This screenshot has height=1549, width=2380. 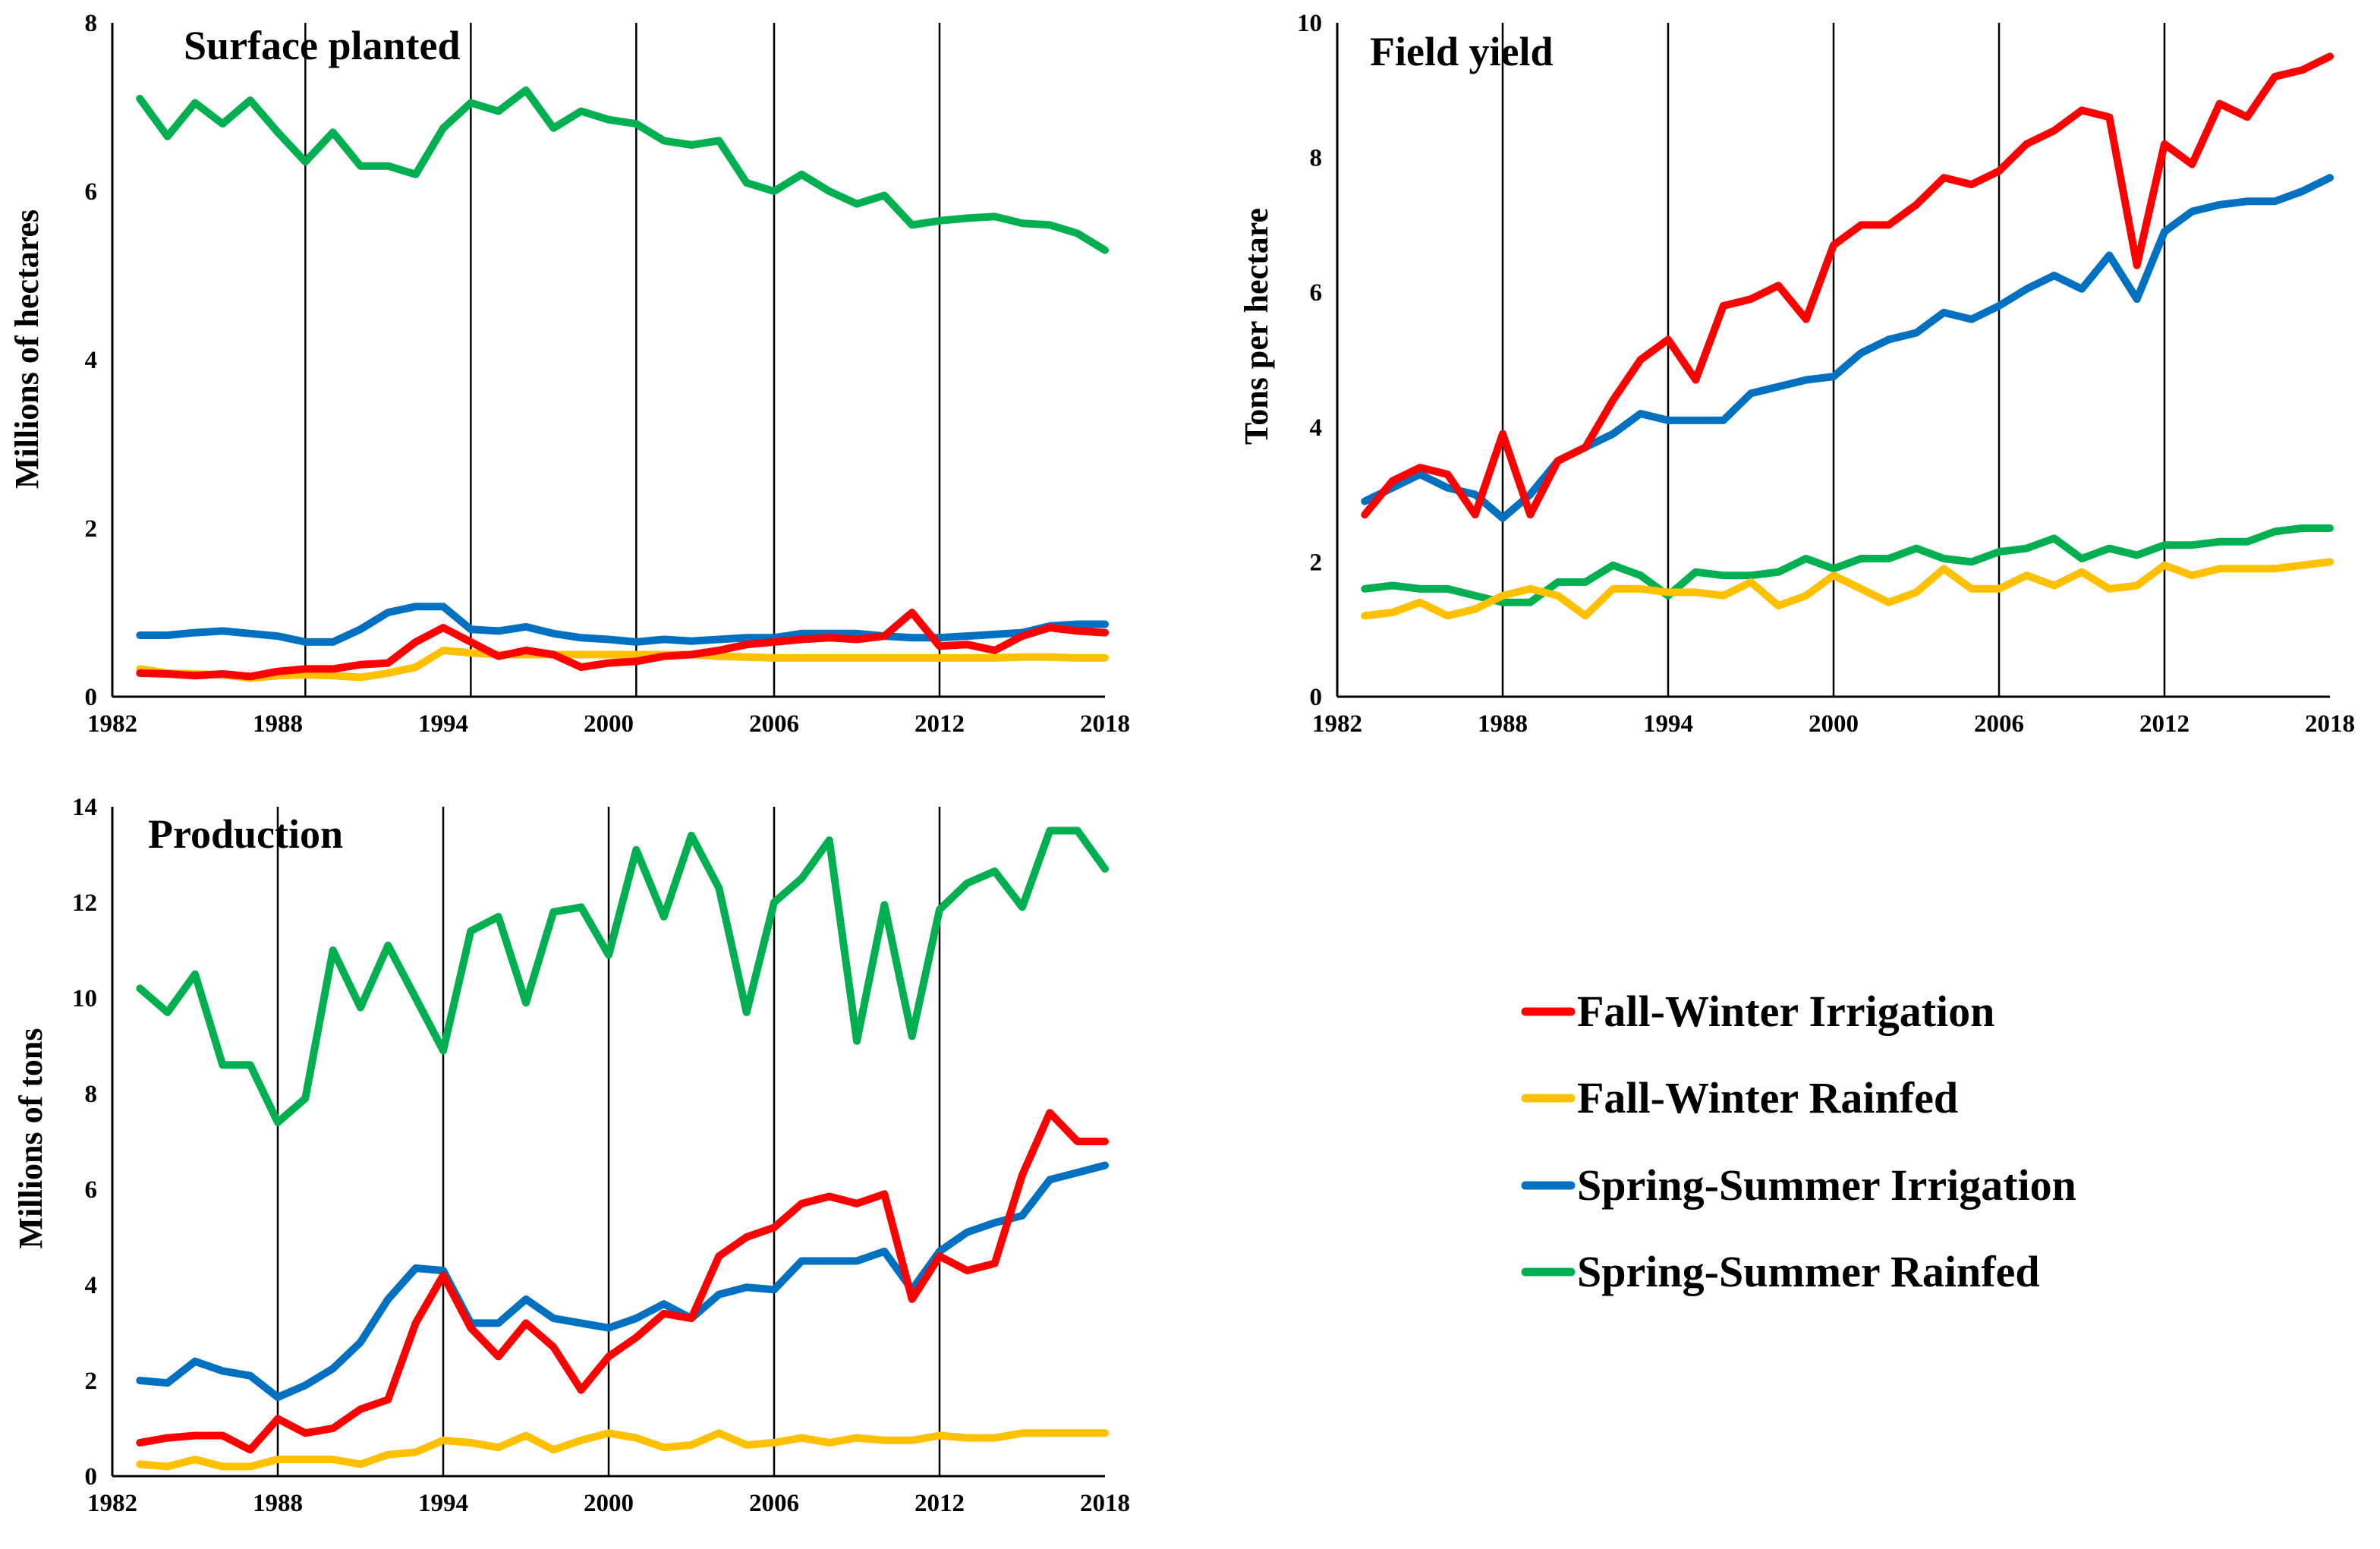 I want to click on legend-label-spring-summer-rainfed: Spring-Summer Rainfed, so click(x=1808, y=1271).